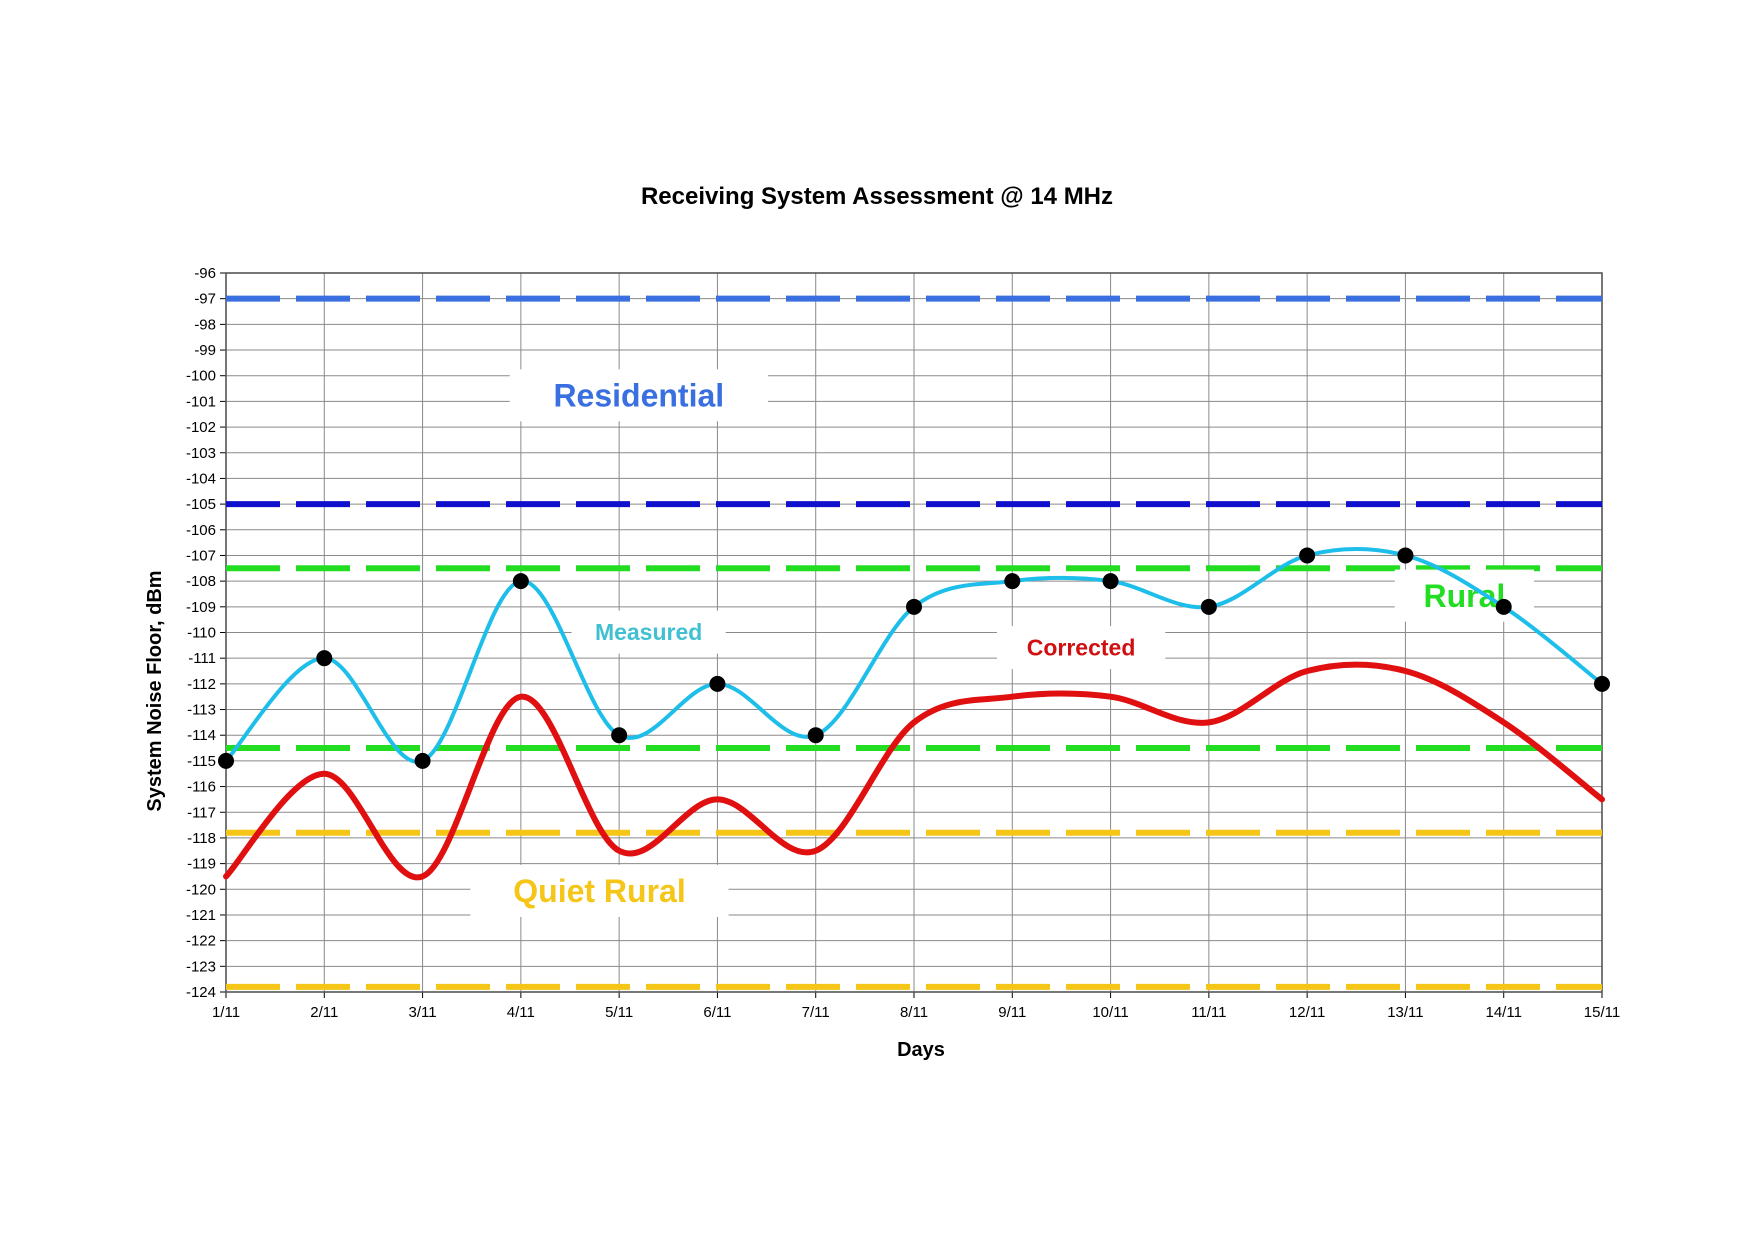  Describe the element at coordinates (423, 1012) in the screenshot. I see `x-tick-label: 3/11` at that location.